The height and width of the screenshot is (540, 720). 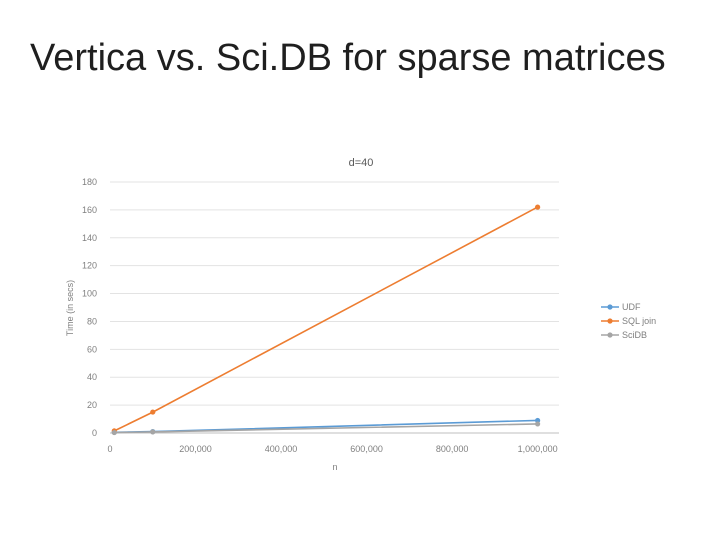 What do you see at coordinates (366, 449) in the screenshot?
I see `x-tick-label: 600,000` at bounding box center [366, 449].